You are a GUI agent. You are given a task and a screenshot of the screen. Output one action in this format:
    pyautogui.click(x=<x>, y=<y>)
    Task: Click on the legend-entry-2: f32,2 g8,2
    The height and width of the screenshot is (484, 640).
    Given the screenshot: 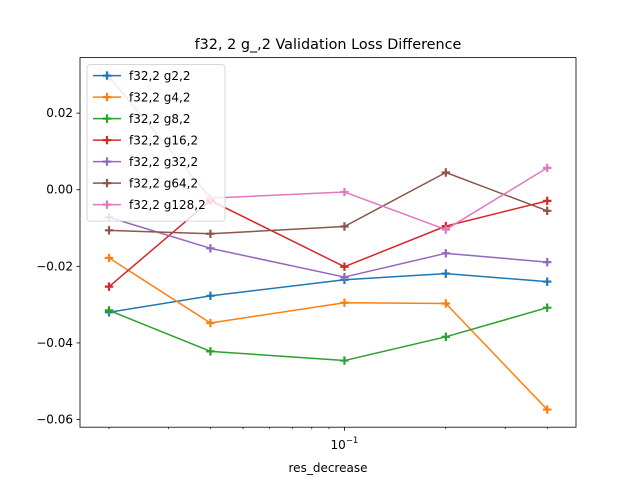 What is the action you would take?
    pyautogui.click(x=141, y=119)
    